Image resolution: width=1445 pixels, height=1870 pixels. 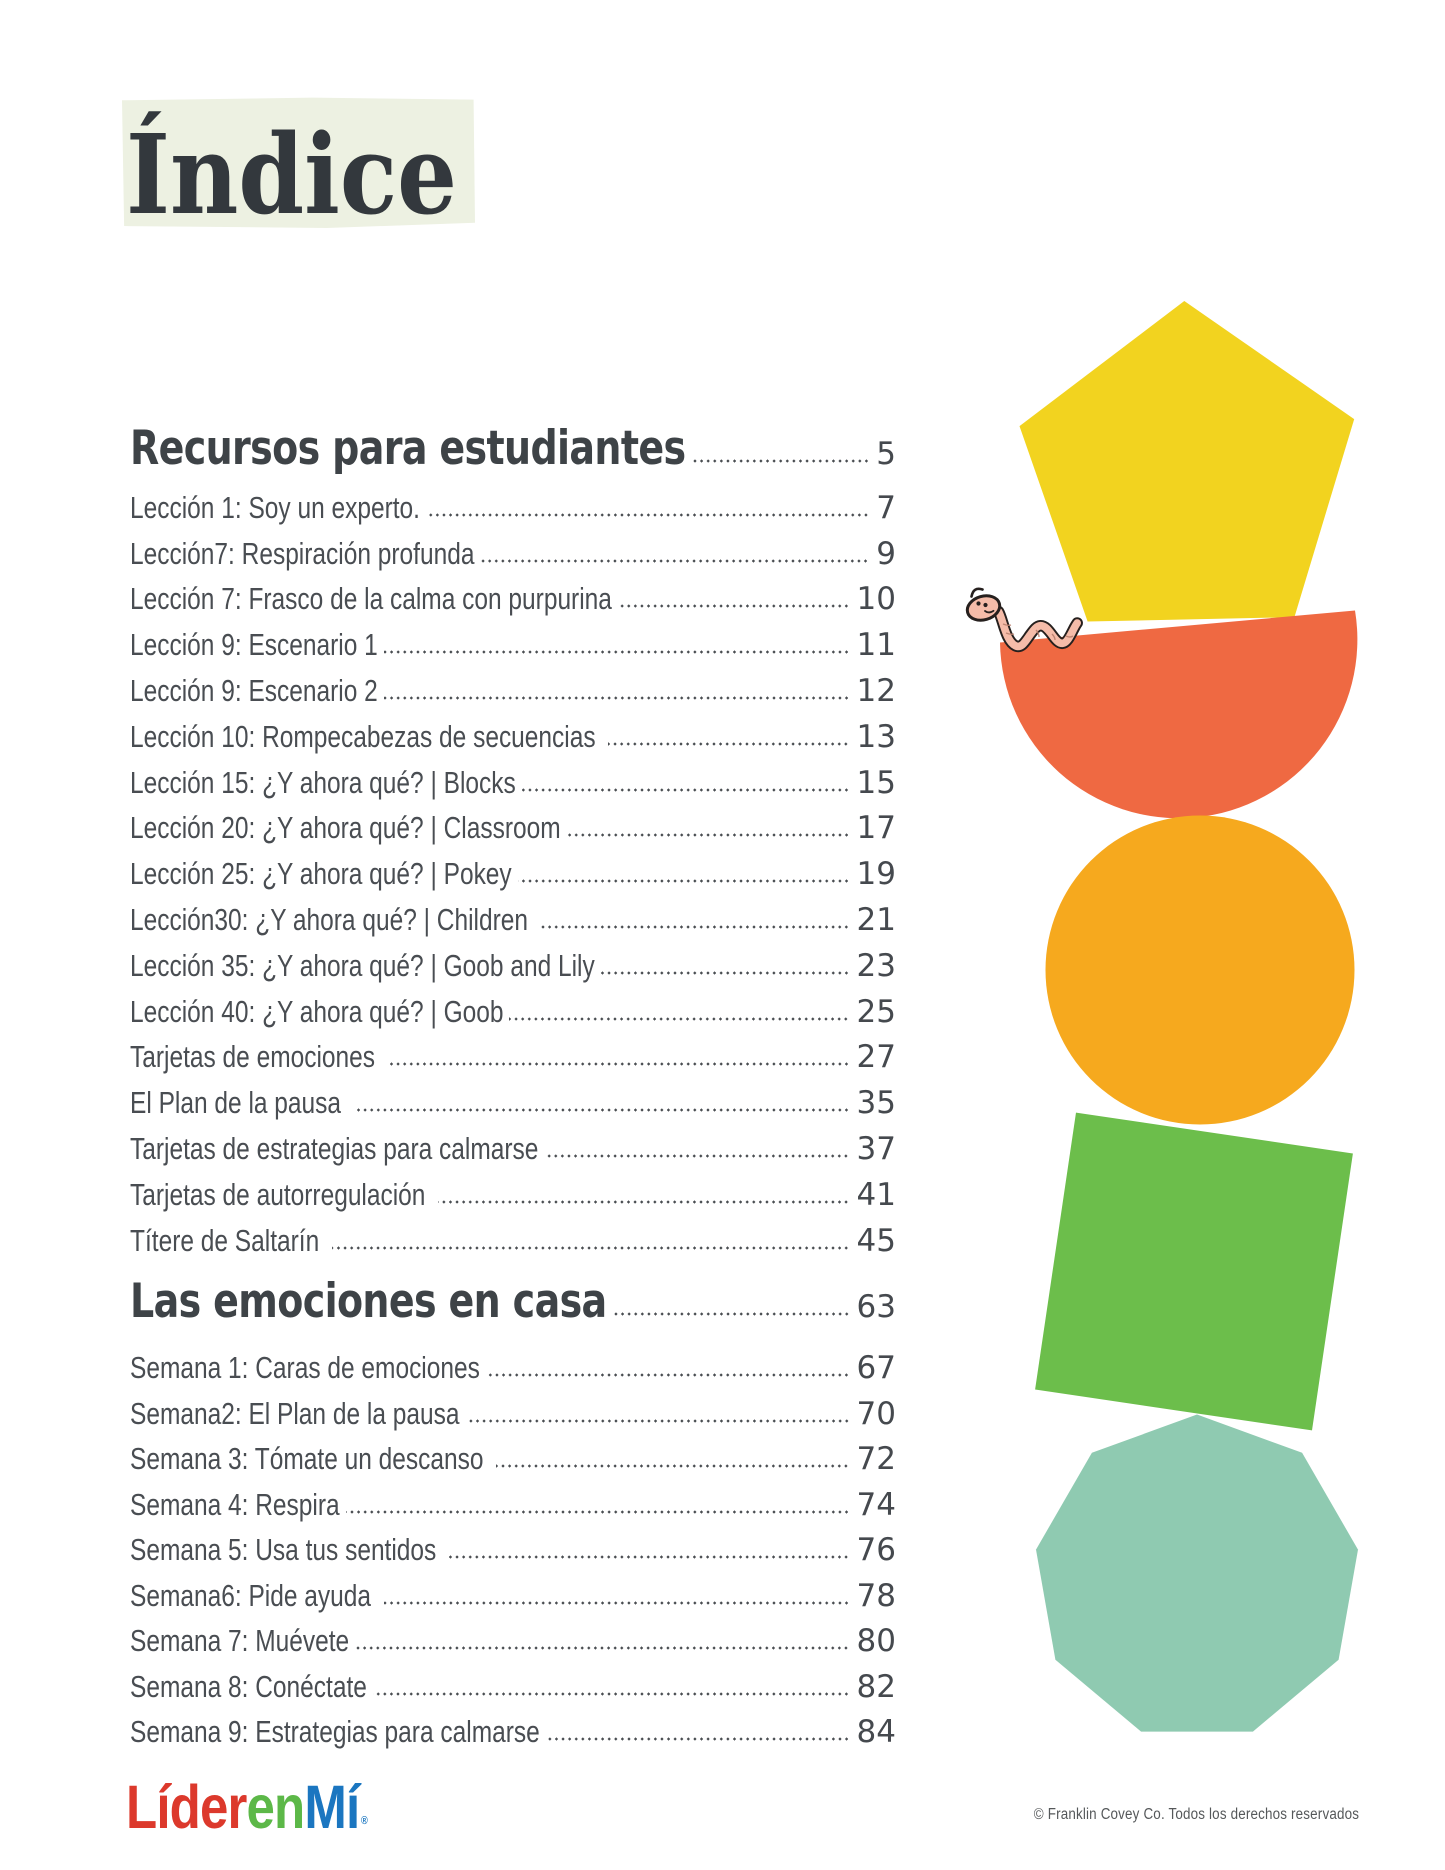 I want to click on toc-entry-page-number: 80, so click(x=876, y=1641).